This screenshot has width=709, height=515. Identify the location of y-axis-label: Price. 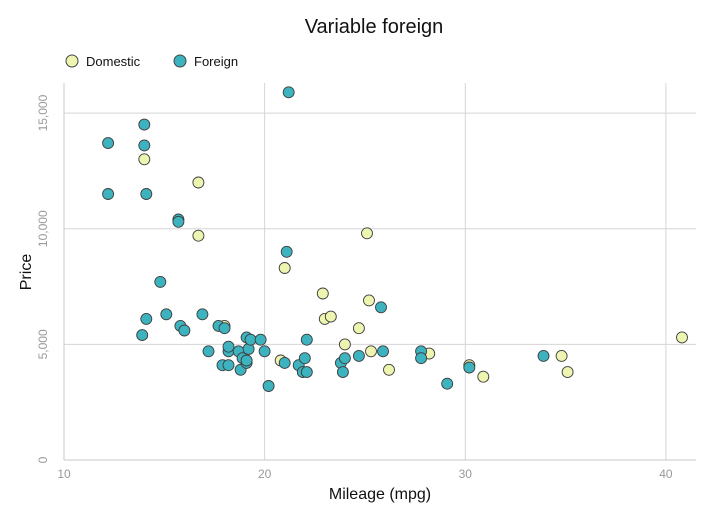
(26, 272).